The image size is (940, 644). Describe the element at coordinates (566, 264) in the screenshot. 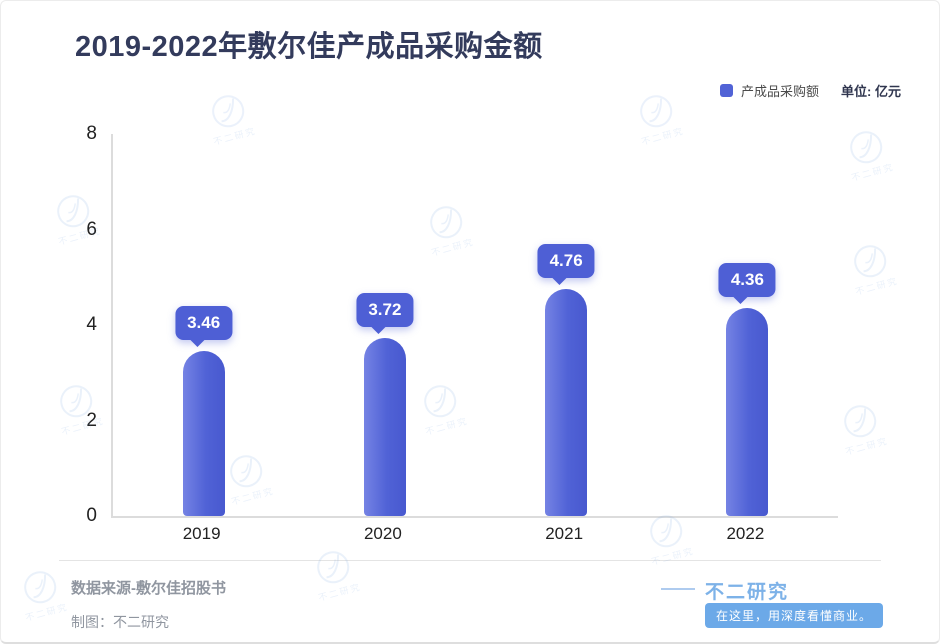

I see `data-label-2021: 4.76` at that location.